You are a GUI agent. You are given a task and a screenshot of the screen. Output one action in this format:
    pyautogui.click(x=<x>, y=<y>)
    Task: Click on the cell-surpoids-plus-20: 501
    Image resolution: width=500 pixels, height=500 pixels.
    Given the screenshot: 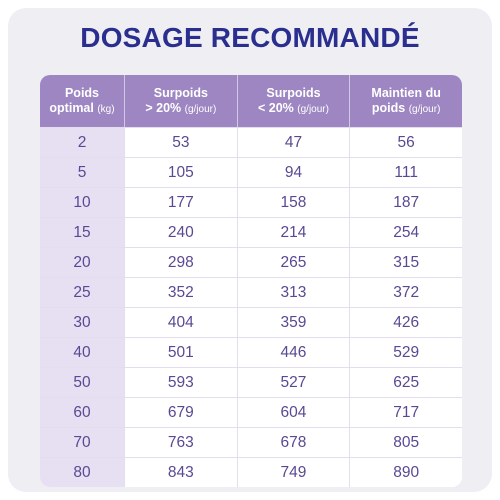 What is the action you would take?
    pyautogui.click(x=180, y=352)
    